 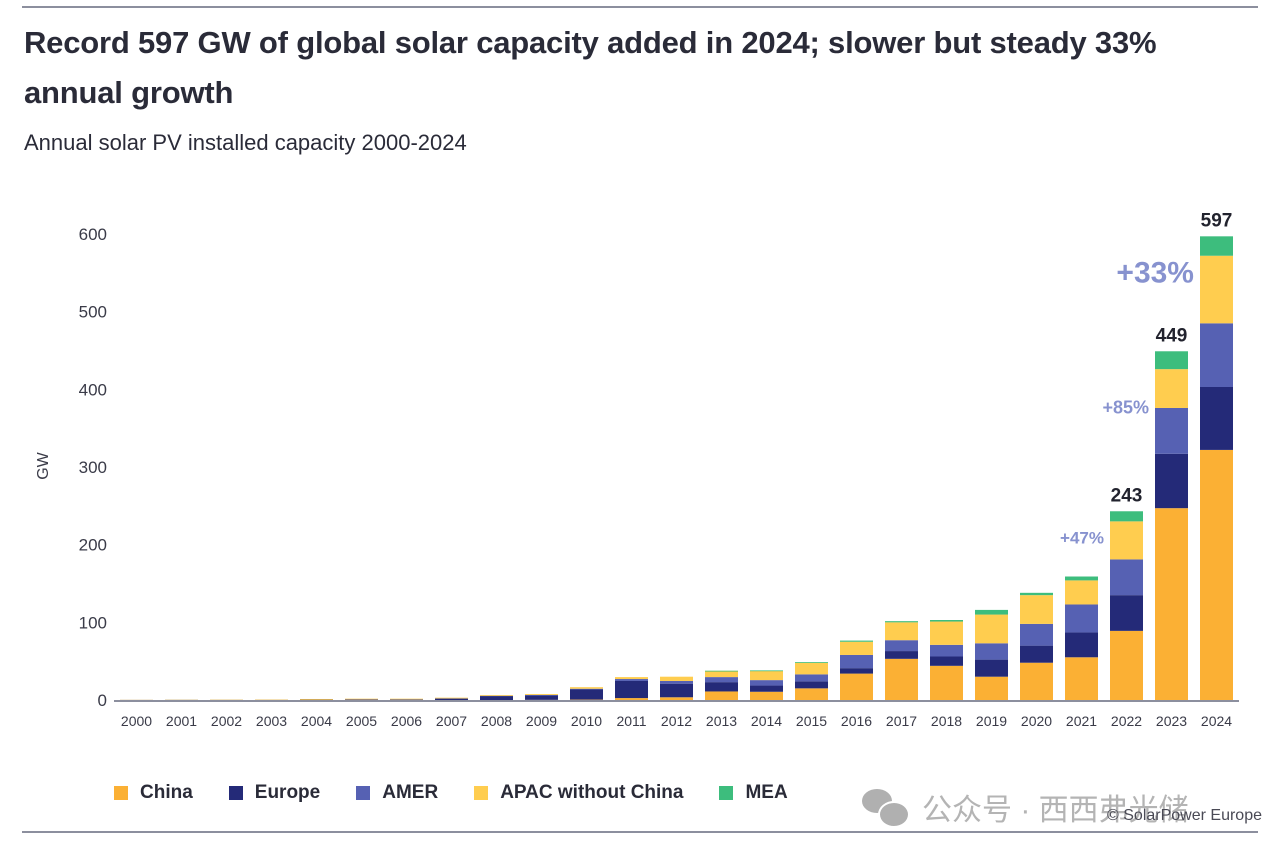 I want to click on bar-segment-mea-2016, so click(x=856, y=641).